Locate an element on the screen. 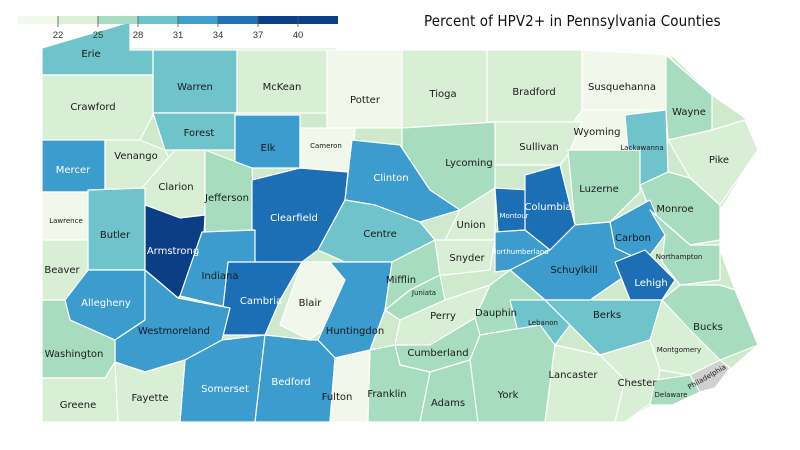 Image resolution: width=800 pixels, height=450 pixels. county-label: Northumberland is located at coordinates (520, 252).